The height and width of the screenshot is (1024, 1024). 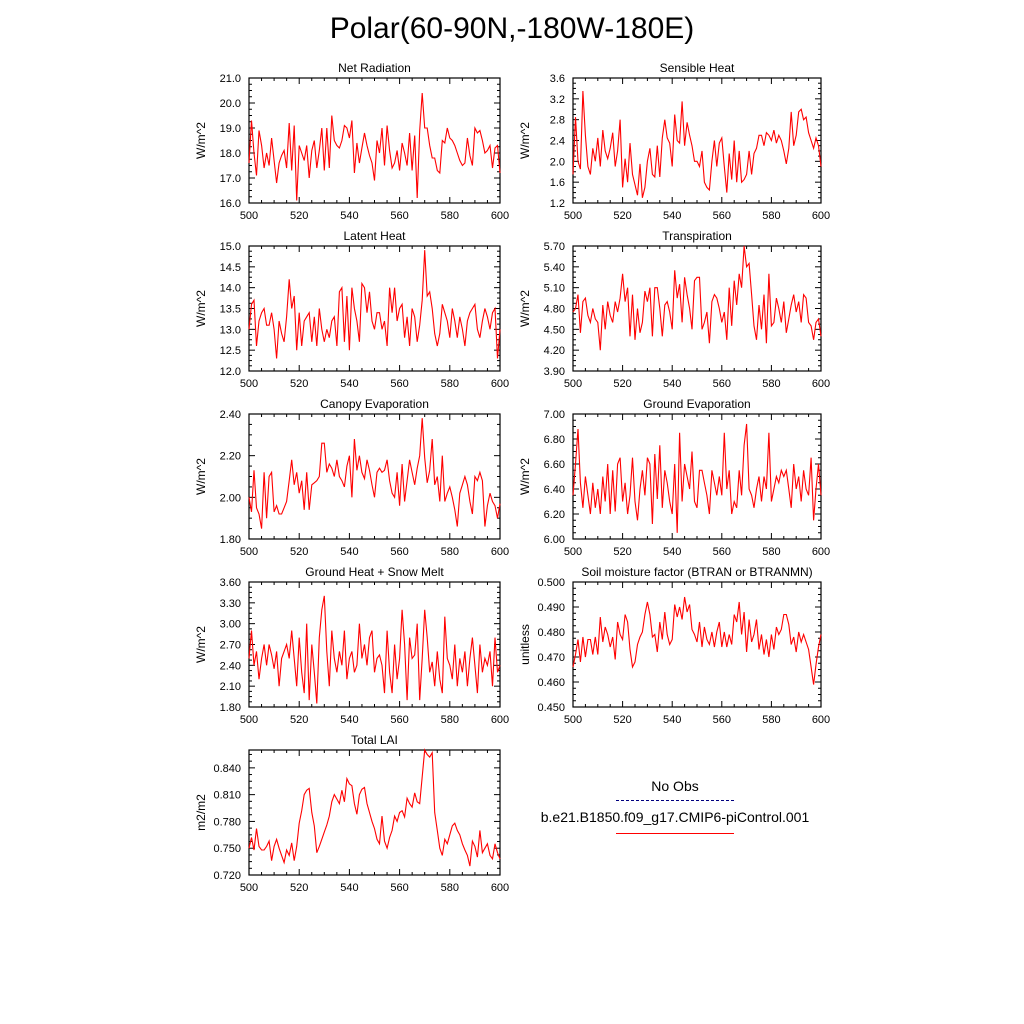 What do you see at coordinates (230, 268) in the screenshot?
I see `y-tick-label: 14.5` at bounding box center [230, 268].